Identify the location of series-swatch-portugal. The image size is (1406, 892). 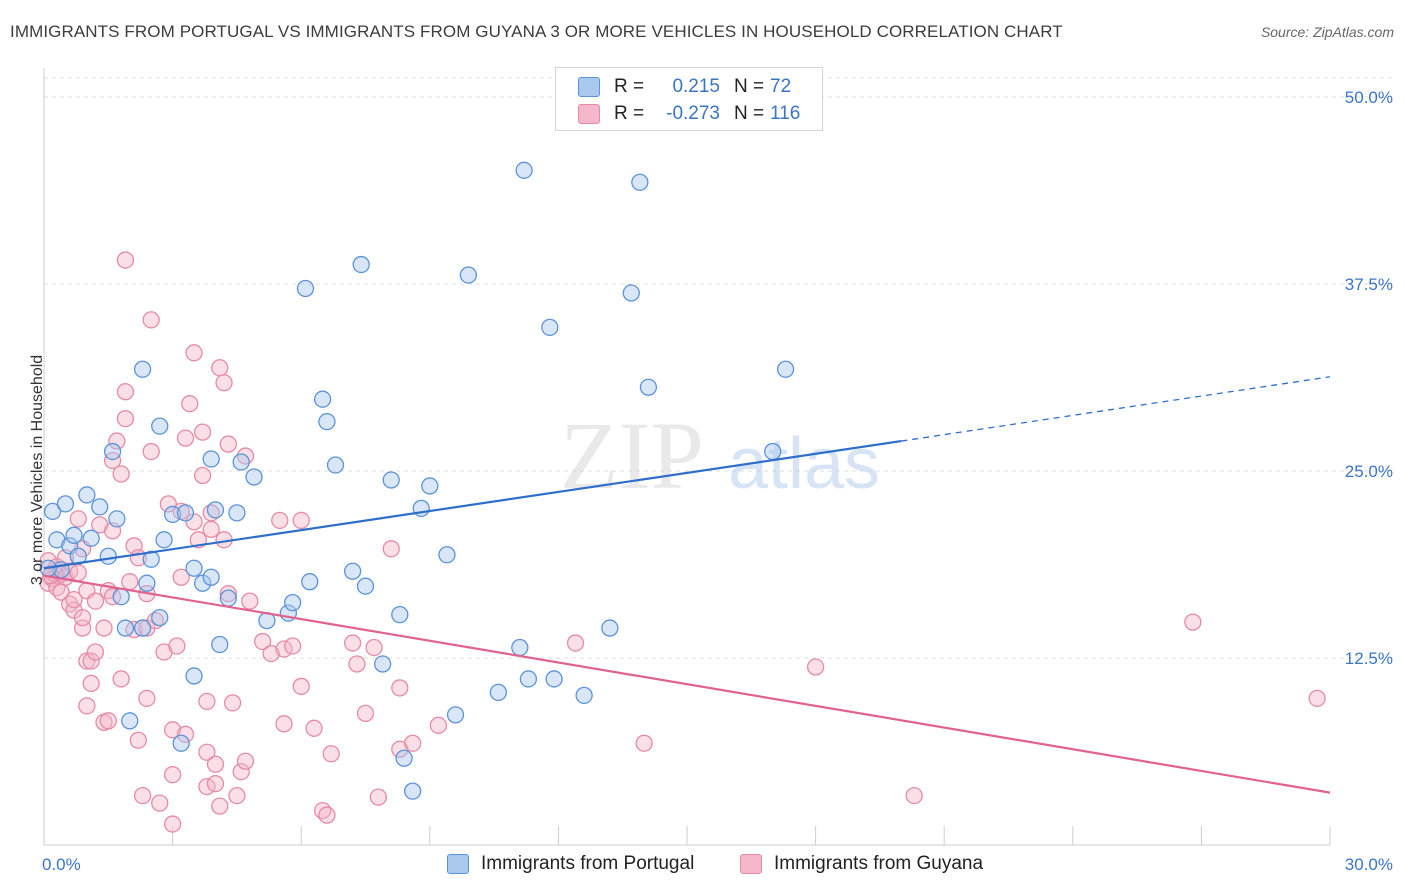
(458, 864).